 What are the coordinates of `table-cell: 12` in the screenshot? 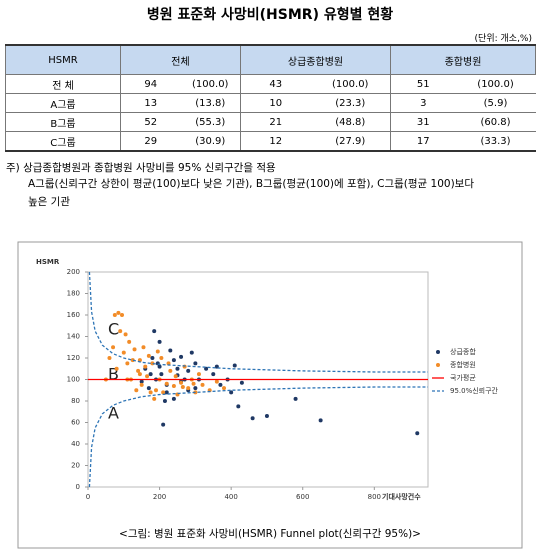 It's located at (275, 141).